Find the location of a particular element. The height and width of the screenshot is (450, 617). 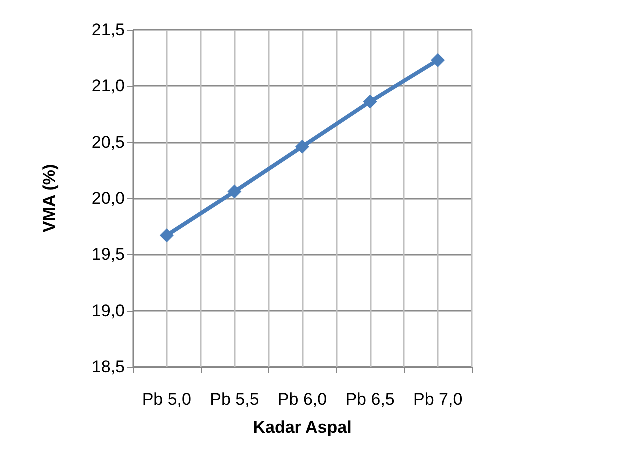

y-axis-title: VMA (%) is located at coordinates (49, 198).